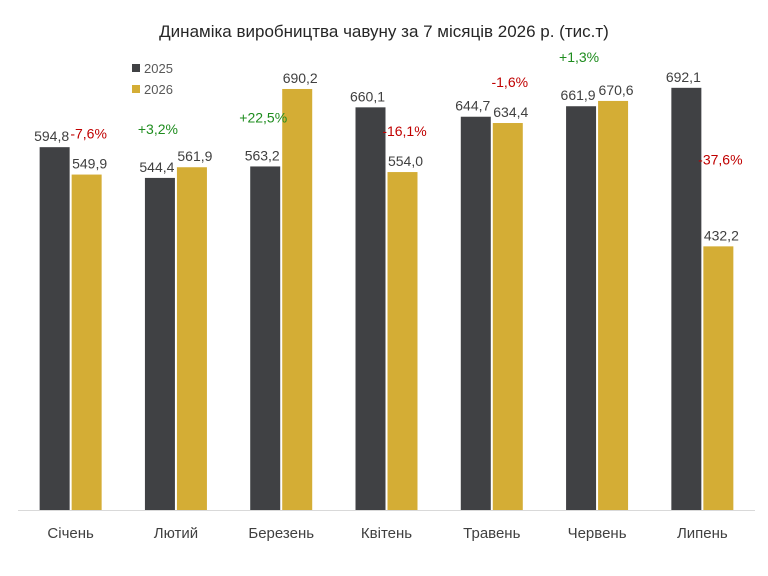 The height and width of the screenshot is (576, 768). What do you see at coordinates (89, 164) in the screenshot?
I see `data-label-2026-1: 549,9` at bounding box center [89, 164].